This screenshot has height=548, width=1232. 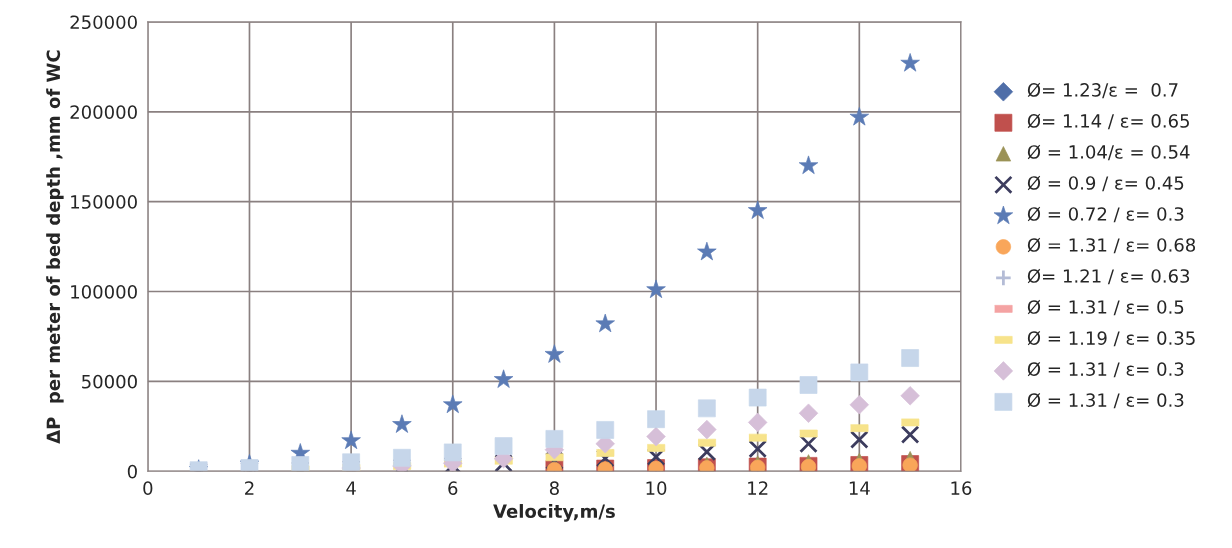 What do you see at coordinates (1105, 183) in the screenshot?
I see `legend-label: Ø = 0.9 / ε= 0.45` at bounding box center [1105, 183].